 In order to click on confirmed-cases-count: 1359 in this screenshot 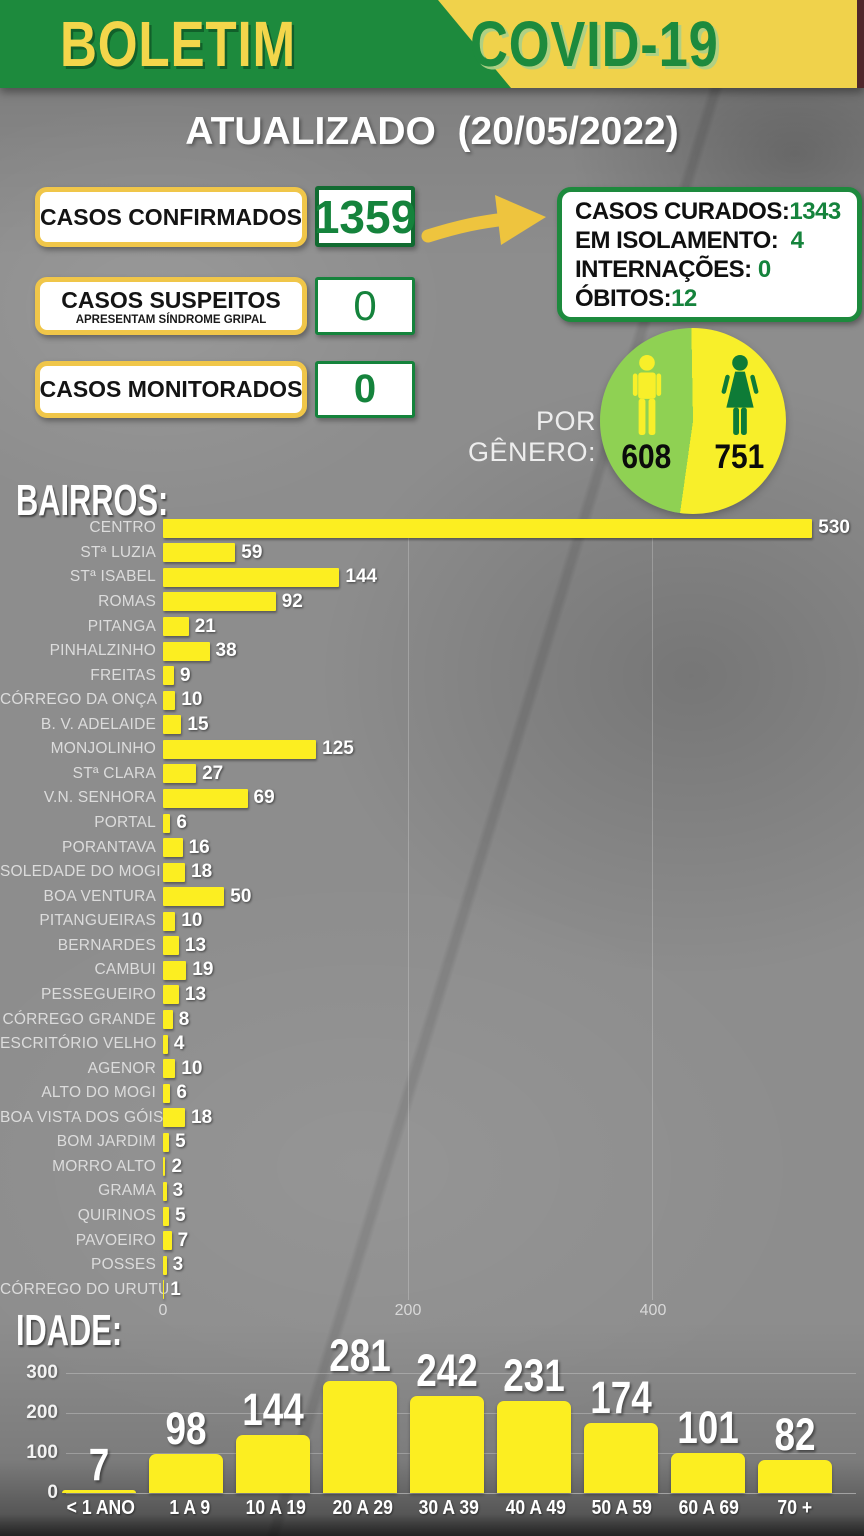, I will do `click(365, 216)`.